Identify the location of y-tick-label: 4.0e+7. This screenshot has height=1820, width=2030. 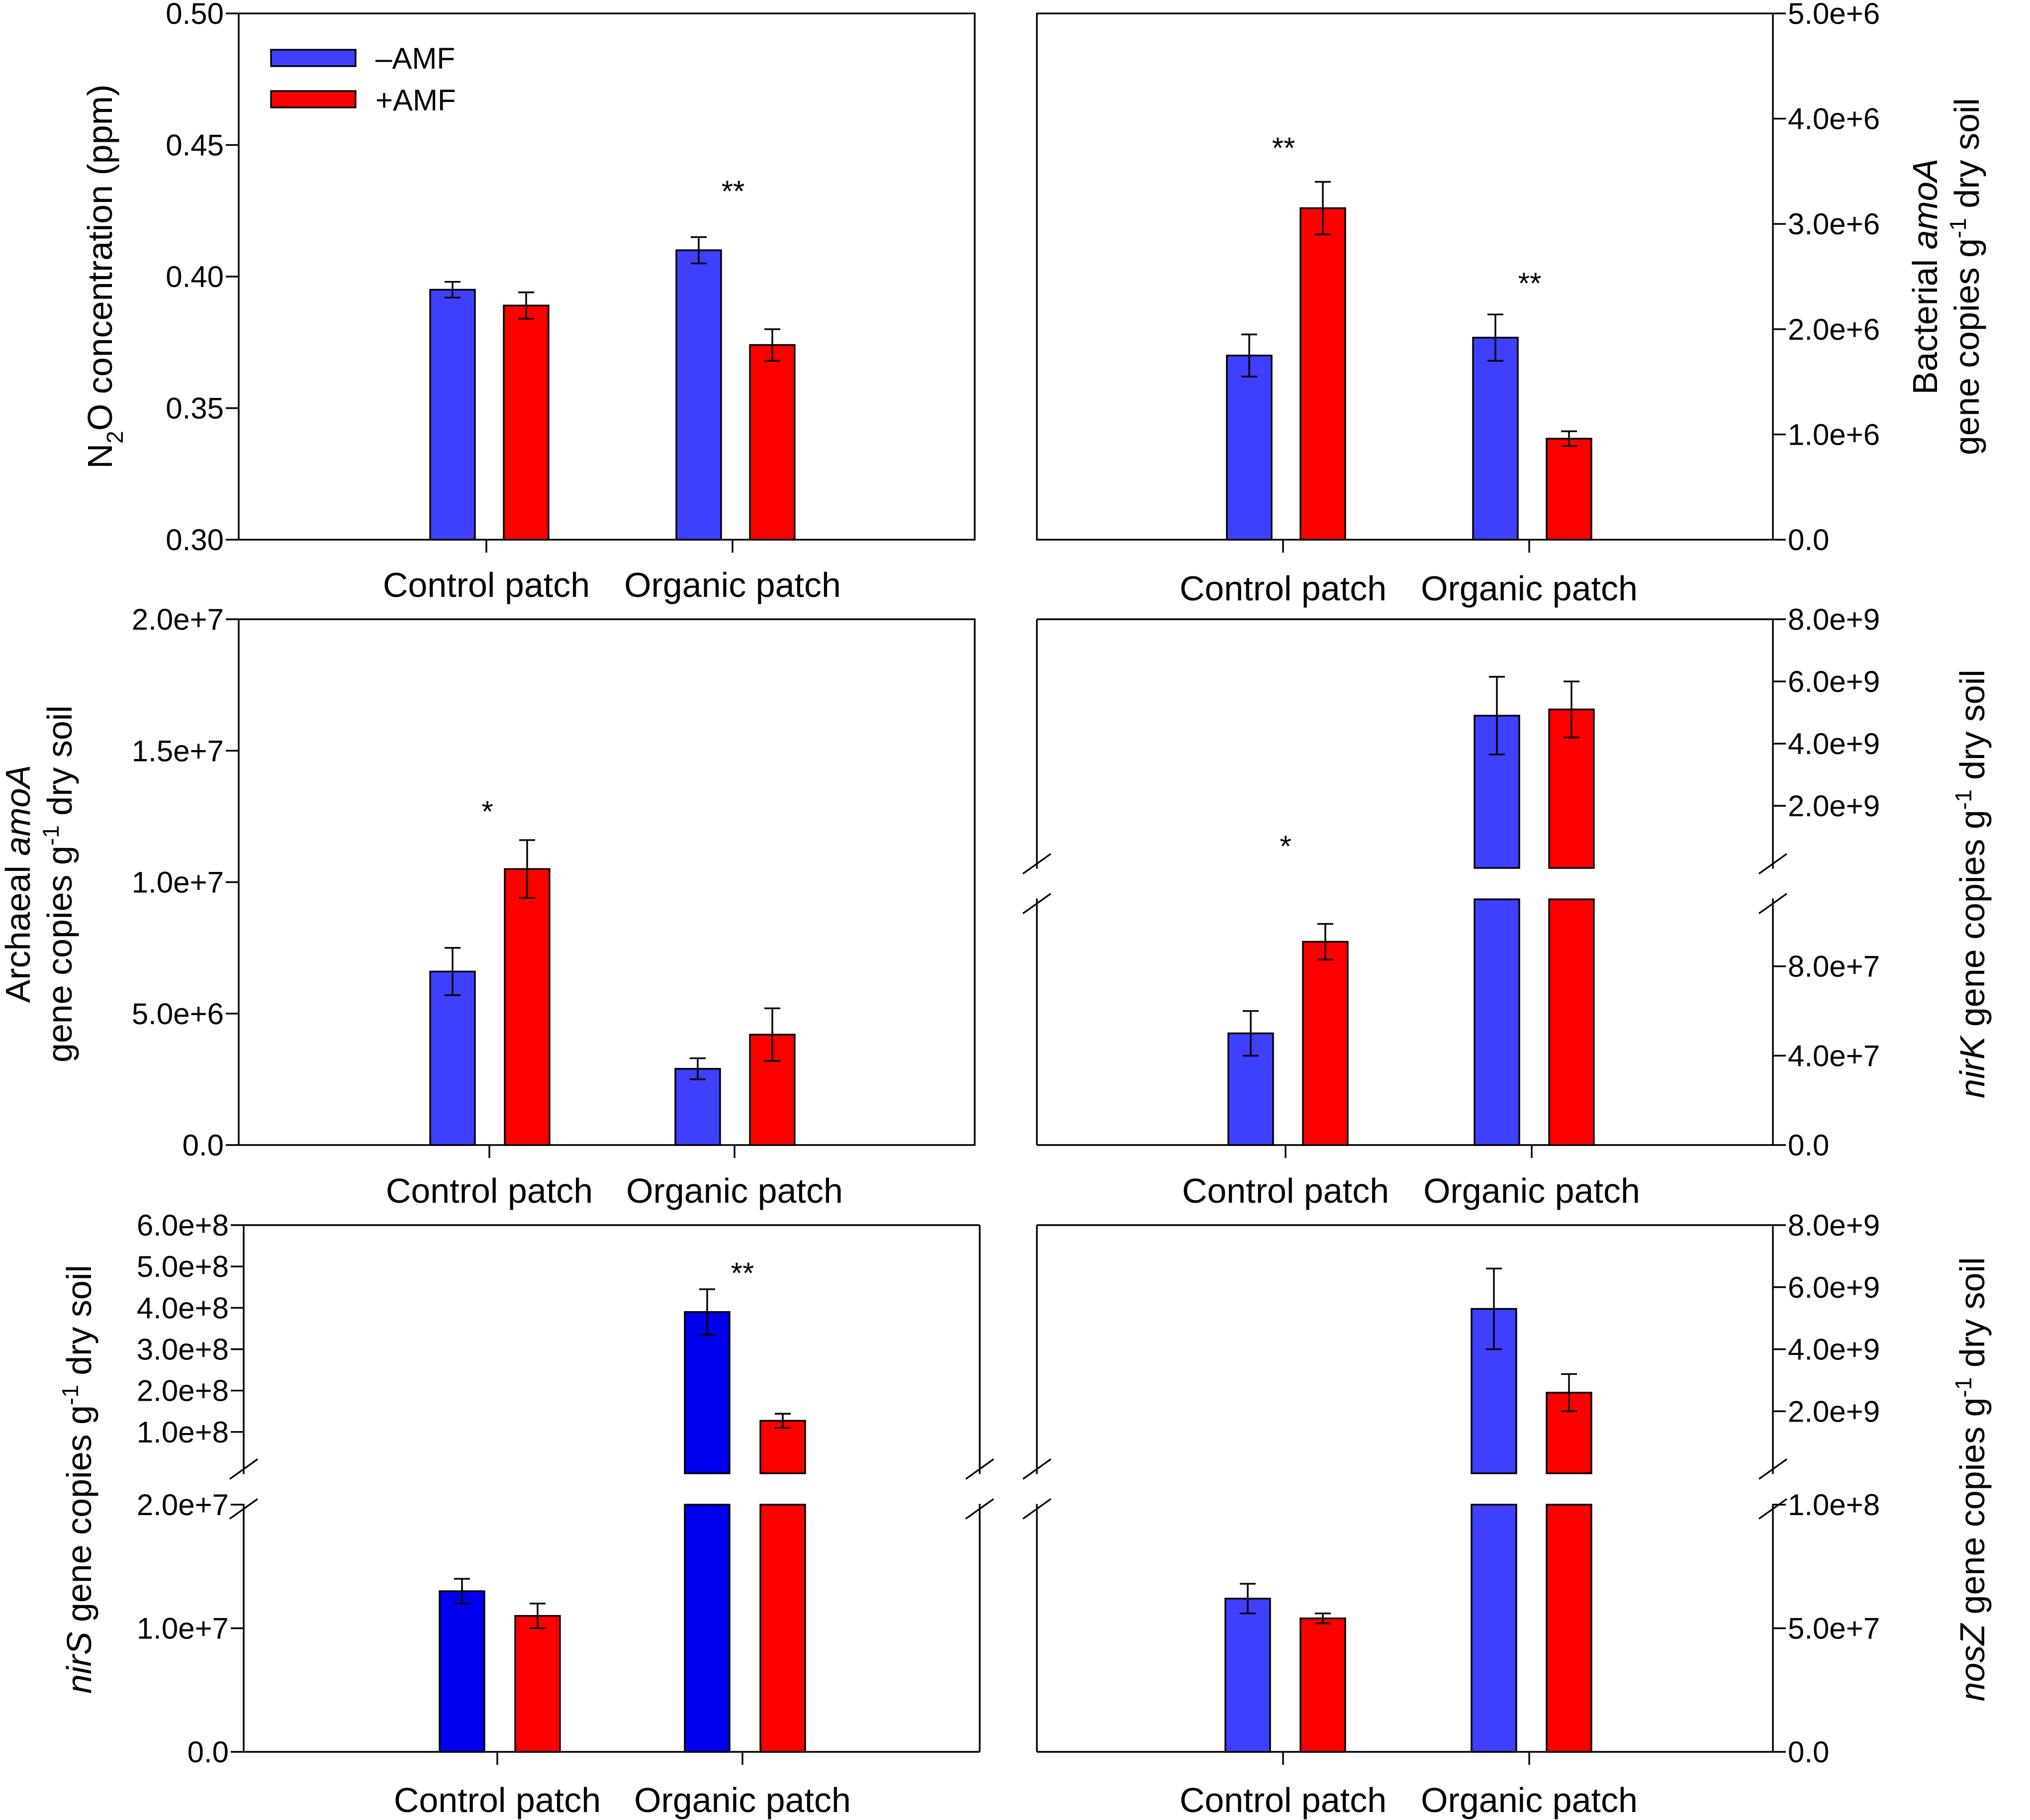
(1834, 1055).